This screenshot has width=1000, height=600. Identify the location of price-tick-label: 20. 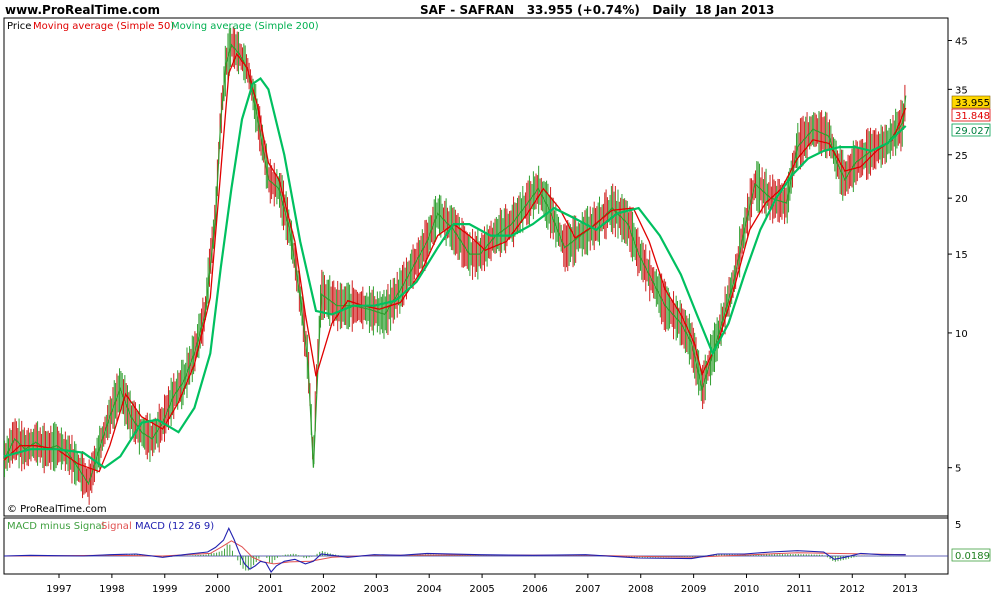
(961, 199).